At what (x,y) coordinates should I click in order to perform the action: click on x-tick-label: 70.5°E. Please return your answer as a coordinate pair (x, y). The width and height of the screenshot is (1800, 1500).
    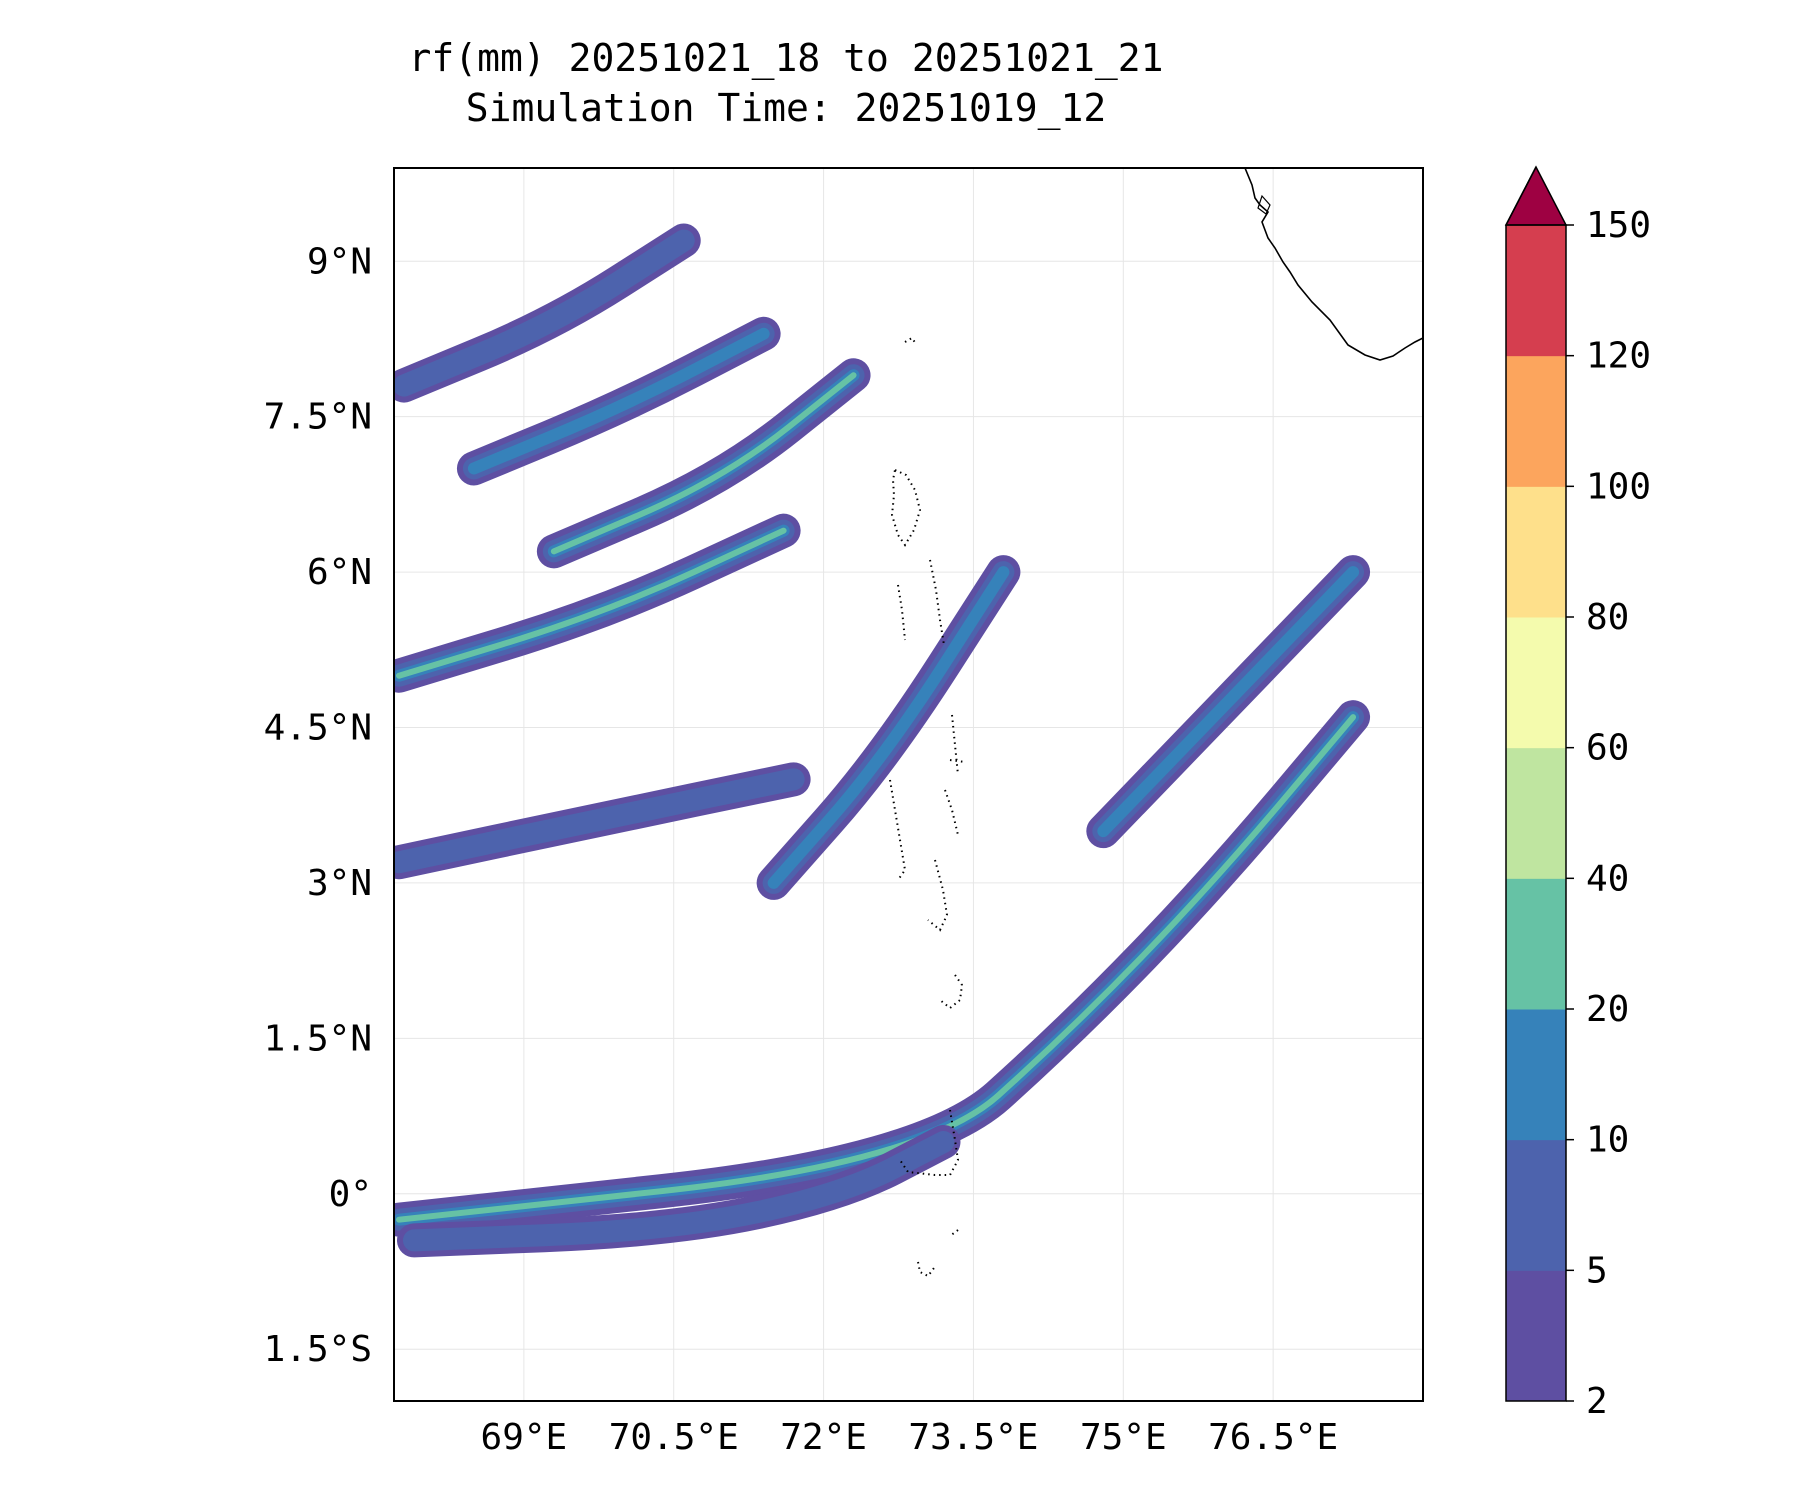
    Looking at the image, I should click on (674, 1437).